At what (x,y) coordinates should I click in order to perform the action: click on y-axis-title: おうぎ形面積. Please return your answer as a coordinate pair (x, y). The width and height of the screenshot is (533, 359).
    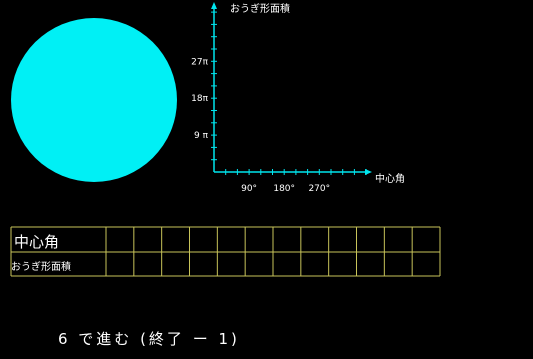
    Looking at the image, I should click on (260, 8).